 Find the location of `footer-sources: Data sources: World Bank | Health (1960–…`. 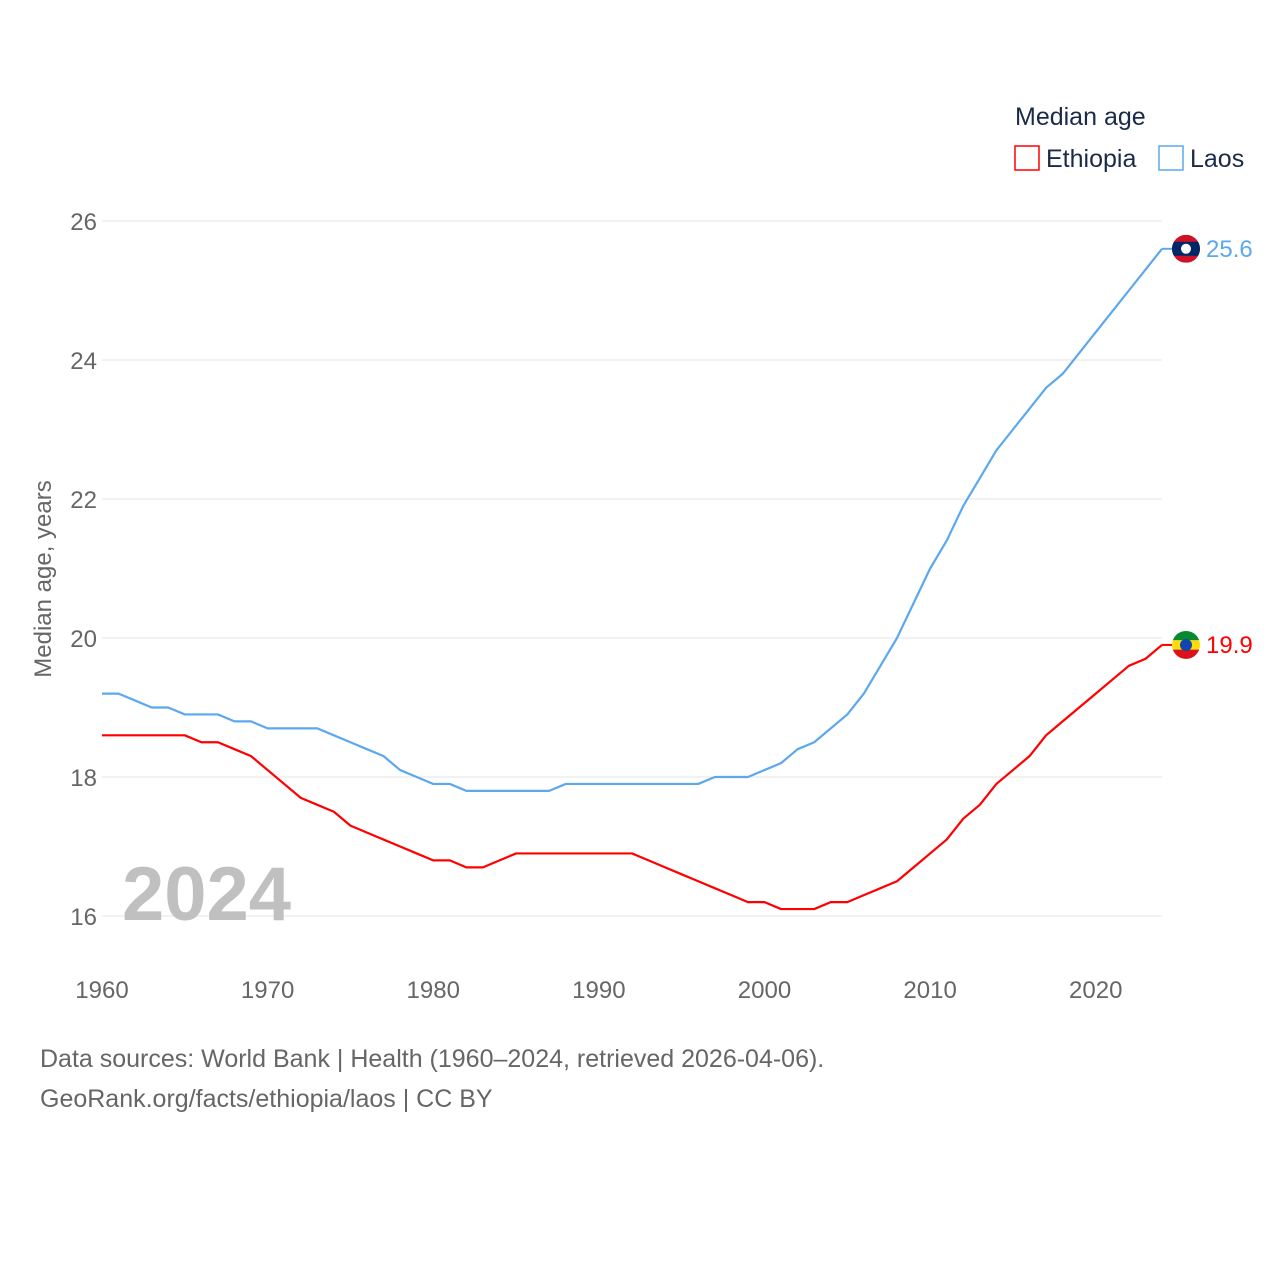

footer-sources: Data sources: World Bank | Health (1960–… is located at coordinates (432, 1059).